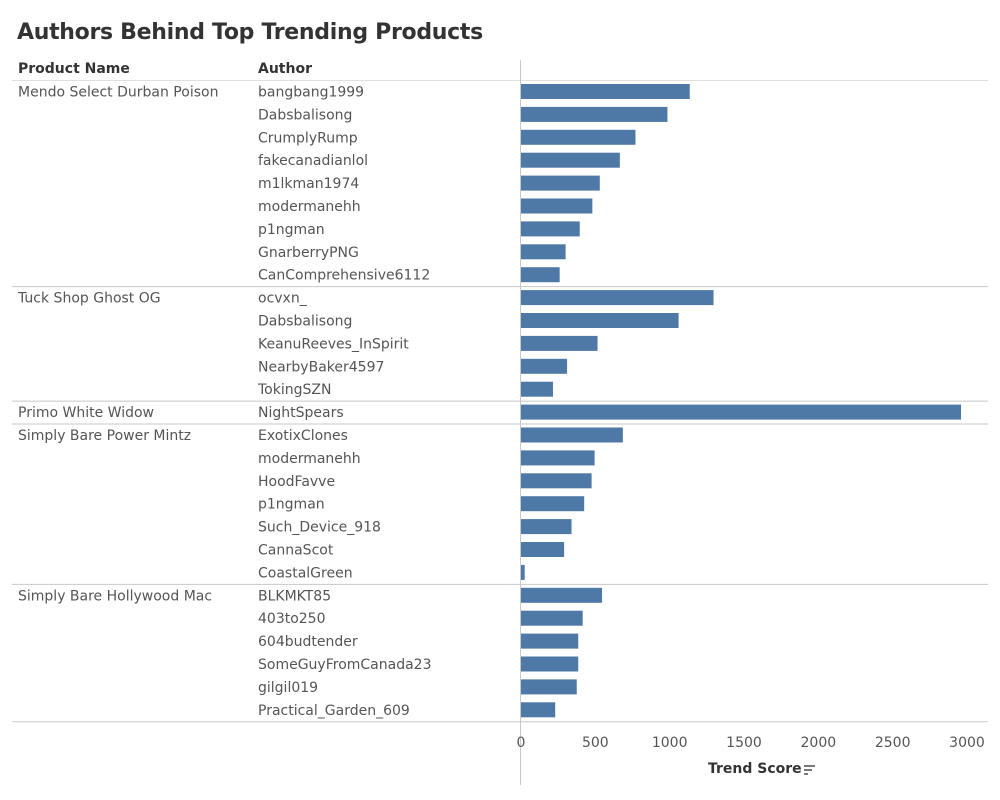  I want to click on author-label: TokingSZN, so click(294, 390).